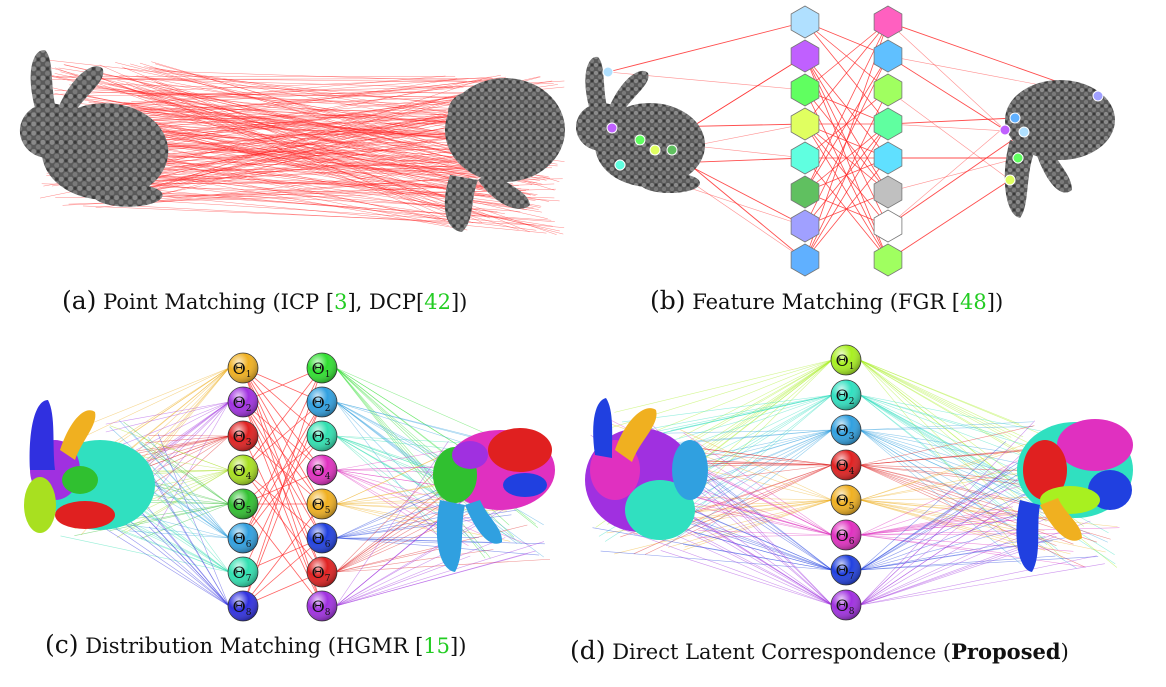 This screenshot has width=1166, height=687. I want to click on caption-a: (a) Point Matching (ICP [3], DCP[42]), so click(264, 300).